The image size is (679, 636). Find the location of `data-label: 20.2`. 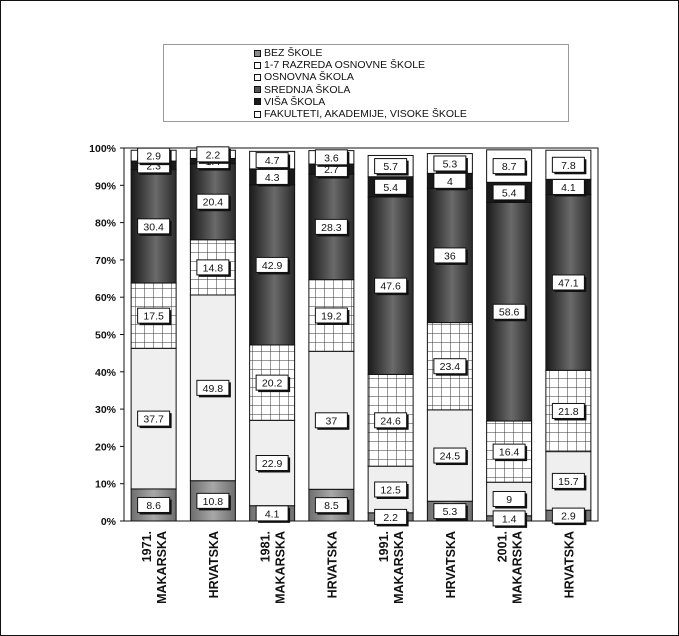

data-label: 20.2 is located at coordinates (272, 384).